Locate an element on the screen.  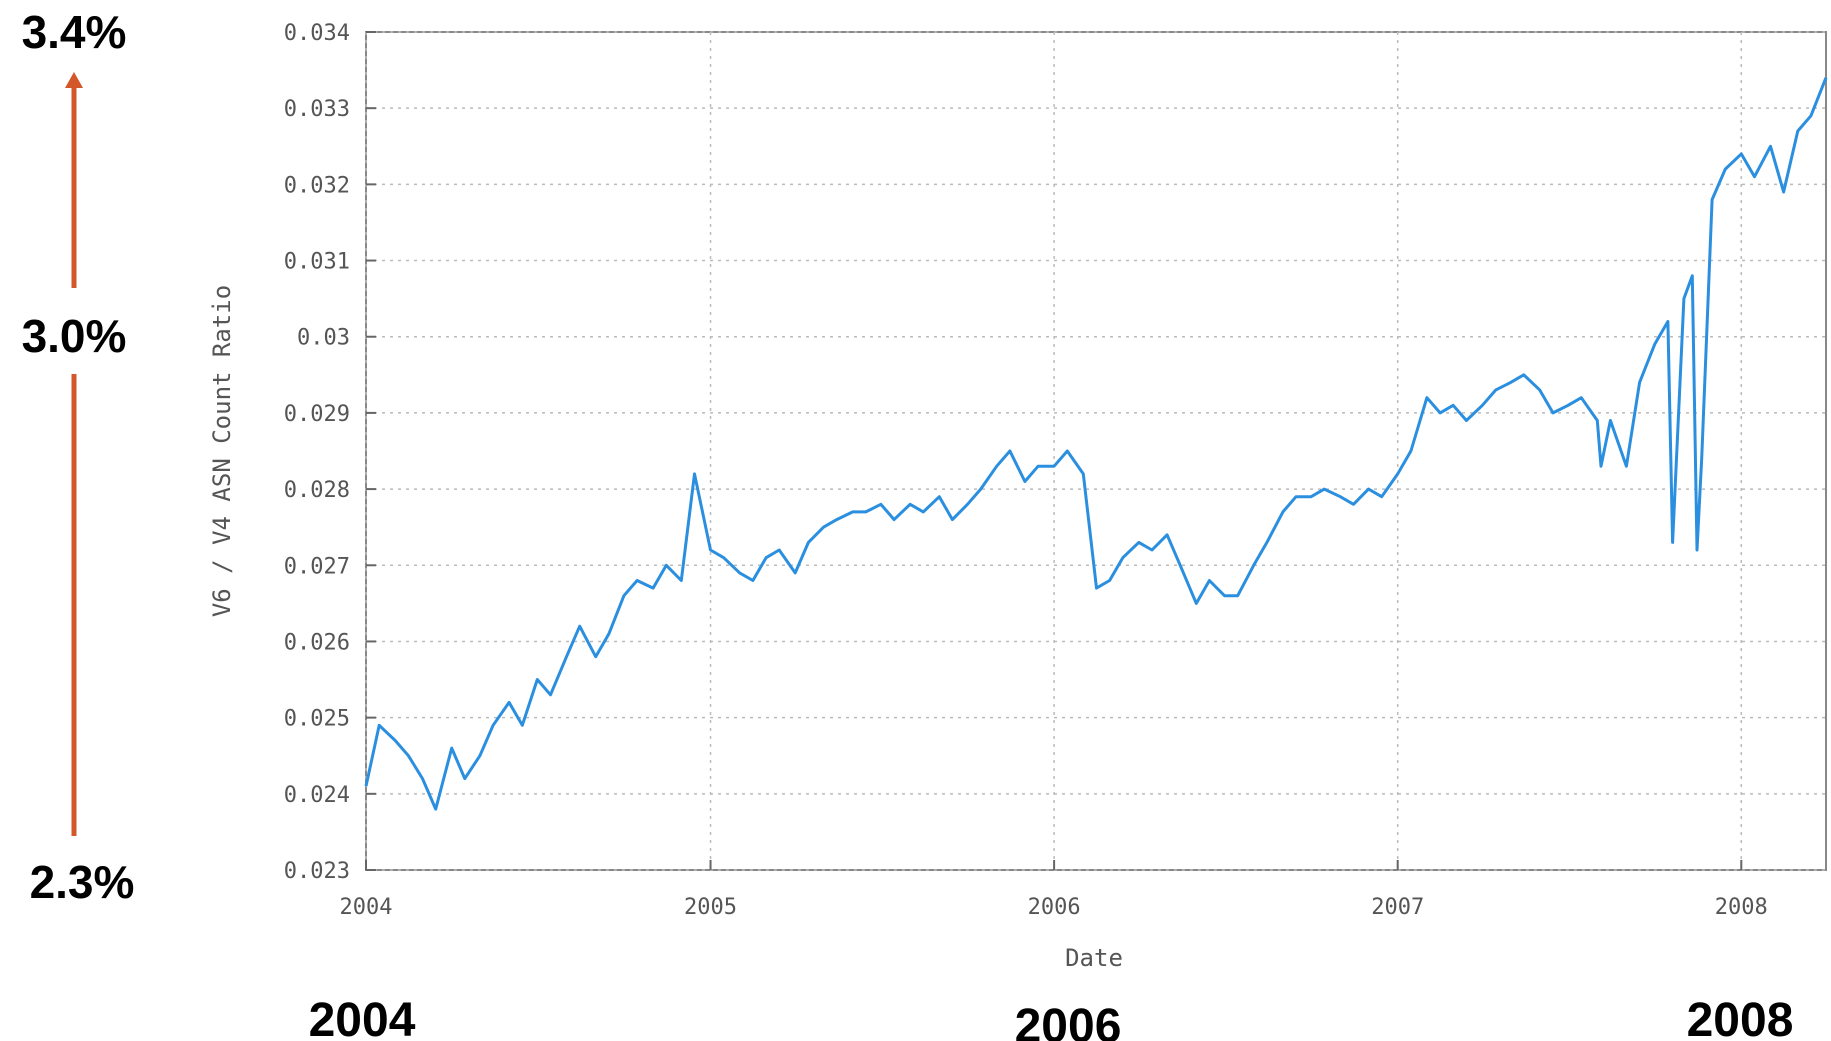
y-tick-label: 0.032 is located at coordinates (317, 185).